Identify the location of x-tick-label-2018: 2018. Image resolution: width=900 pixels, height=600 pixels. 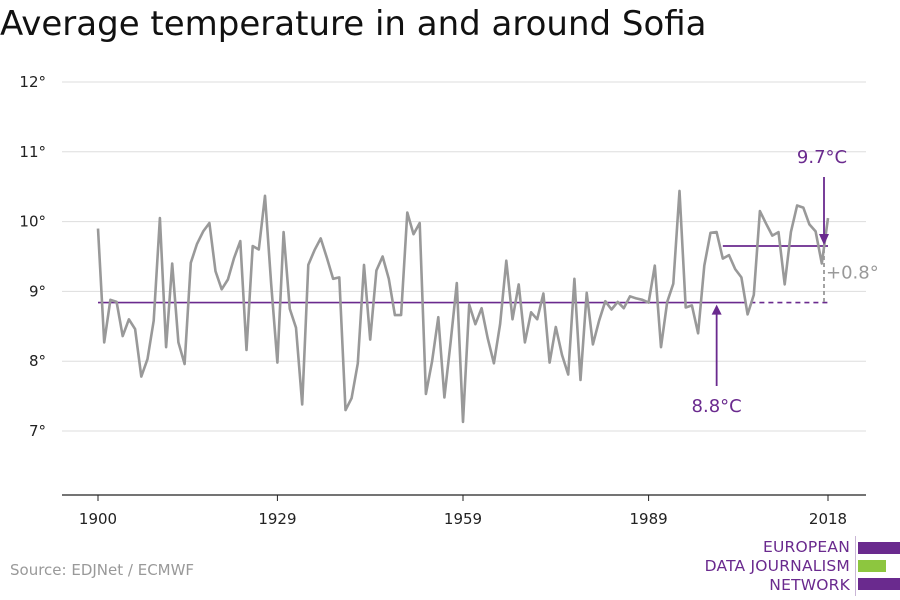
(828, 519).